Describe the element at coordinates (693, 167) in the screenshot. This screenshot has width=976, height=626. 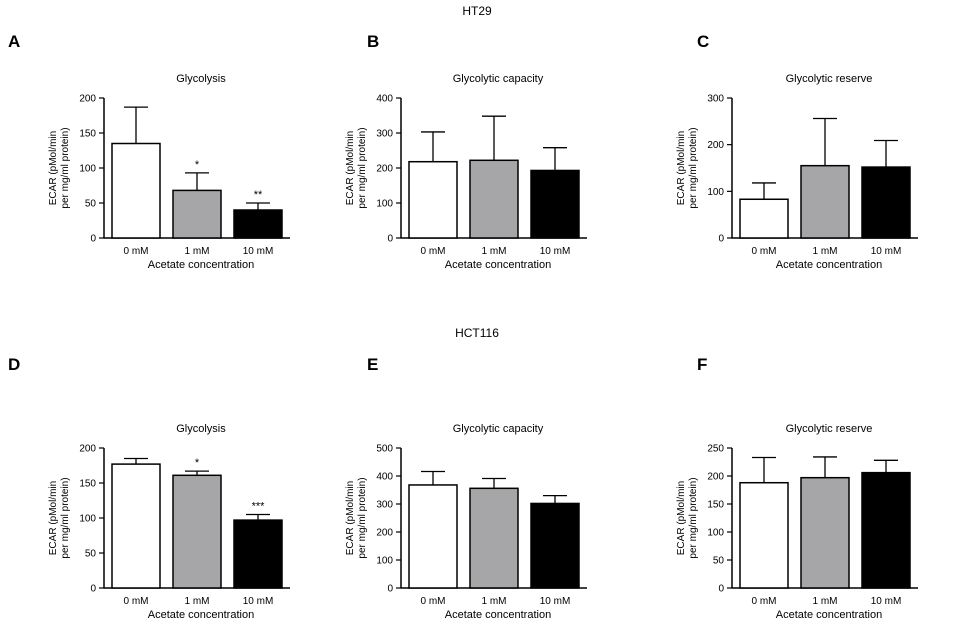
I see `y-axis-label-line2-c: per mg/ml protein)` at that location.